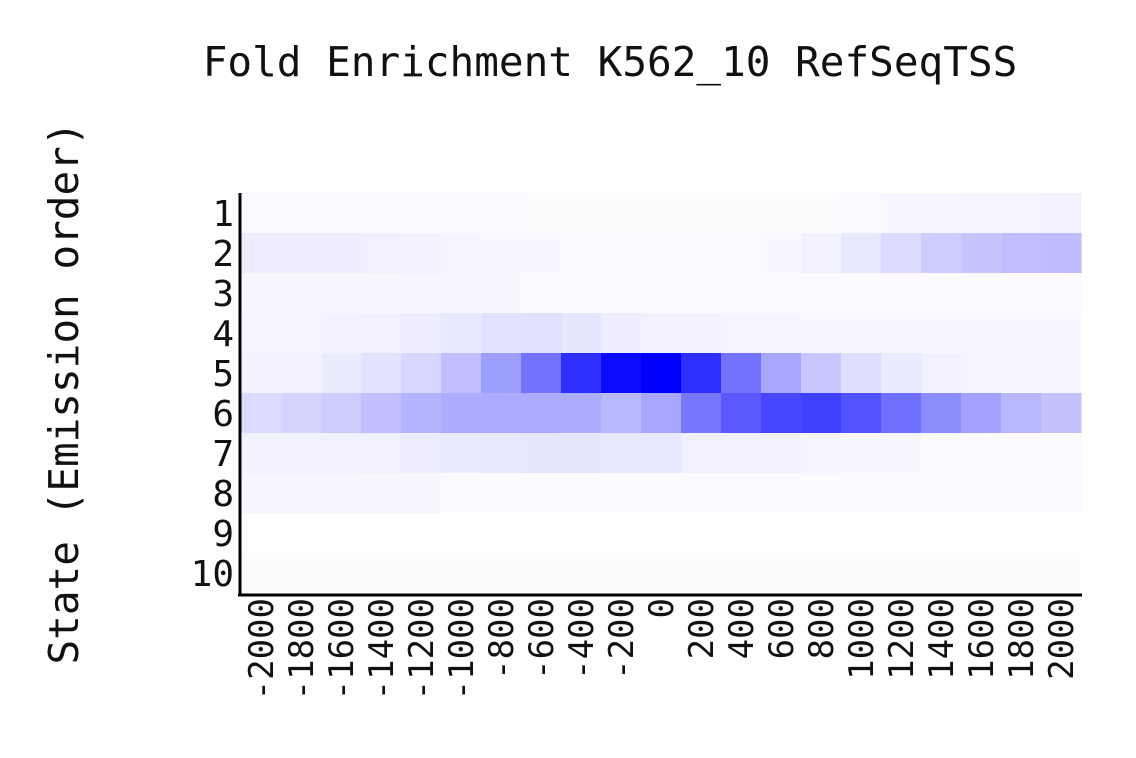 This screenshot has width=1136, height=758. I want to click on x-tick-label: 1000, so click(862, 639).